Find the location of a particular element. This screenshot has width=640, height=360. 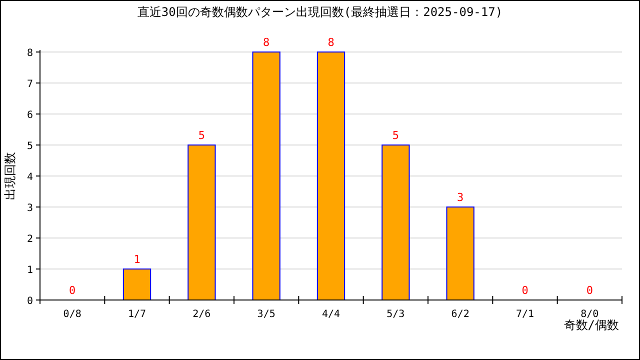

chart-title: 直近30回の奇数偶数パターン出現回数(最終抽選日：2025-09-17) is located at coordinates (320, 12).